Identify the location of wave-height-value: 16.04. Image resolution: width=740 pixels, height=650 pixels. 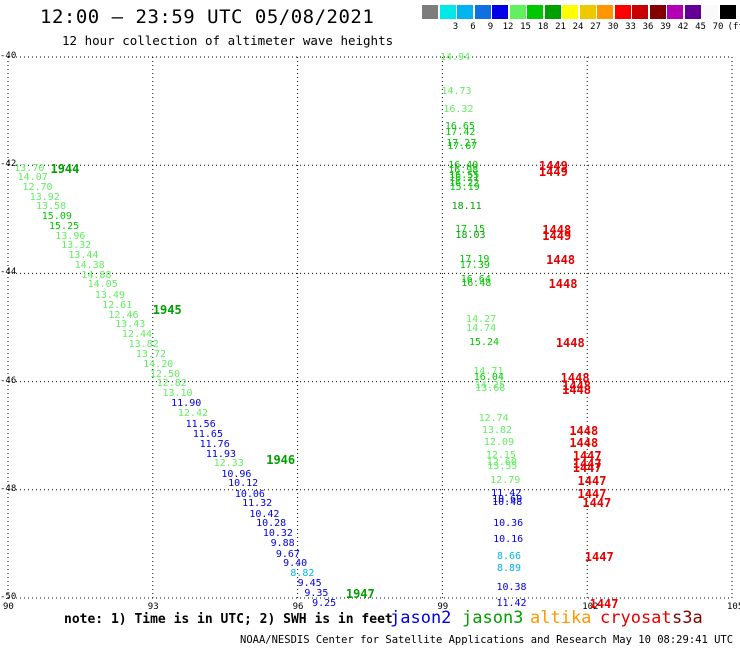
(488, 378).